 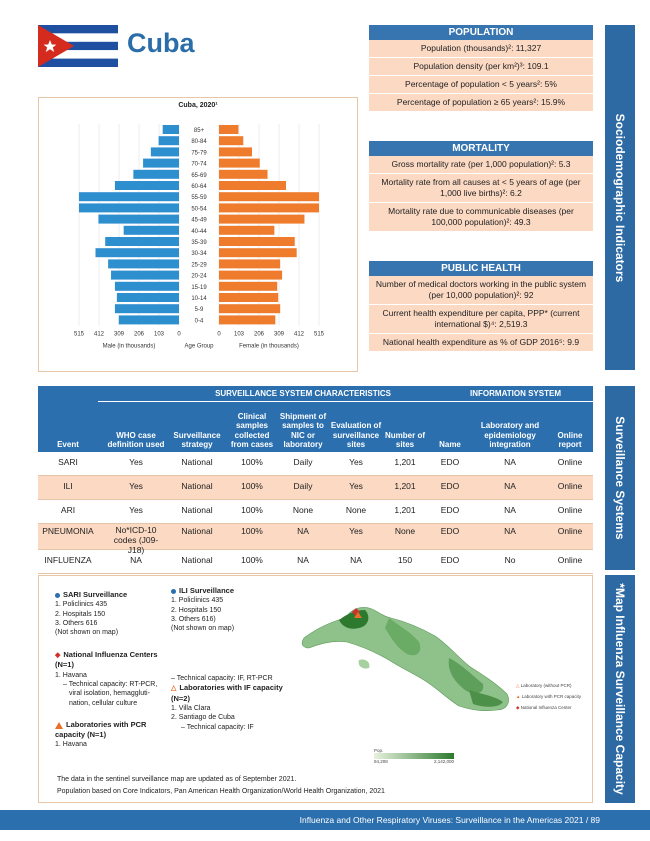 What do you see at coordinates (518, 707) in the screenshot?
I see `diamond-icon: ◆` at bounding box center [518, 707].